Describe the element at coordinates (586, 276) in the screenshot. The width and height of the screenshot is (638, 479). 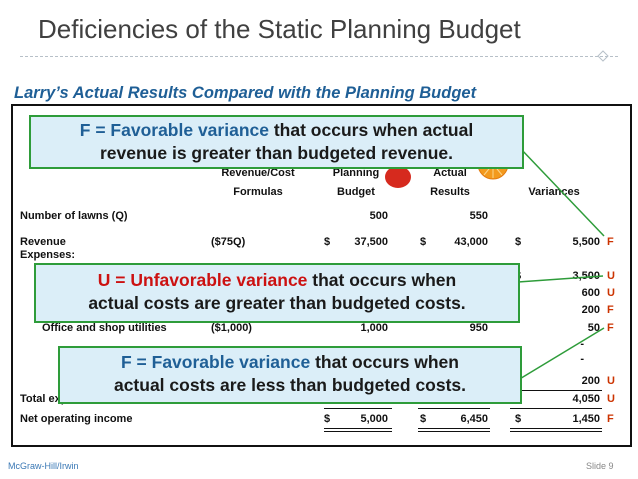
I see `exp1-variance: 3,500` at that location.